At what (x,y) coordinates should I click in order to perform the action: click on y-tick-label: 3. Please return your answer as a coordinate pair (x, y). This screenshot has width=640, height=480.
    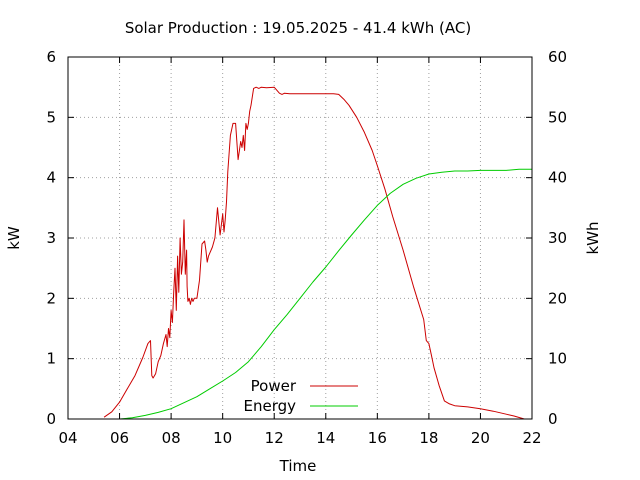
    Looking at the image, I should click on (51, 238).